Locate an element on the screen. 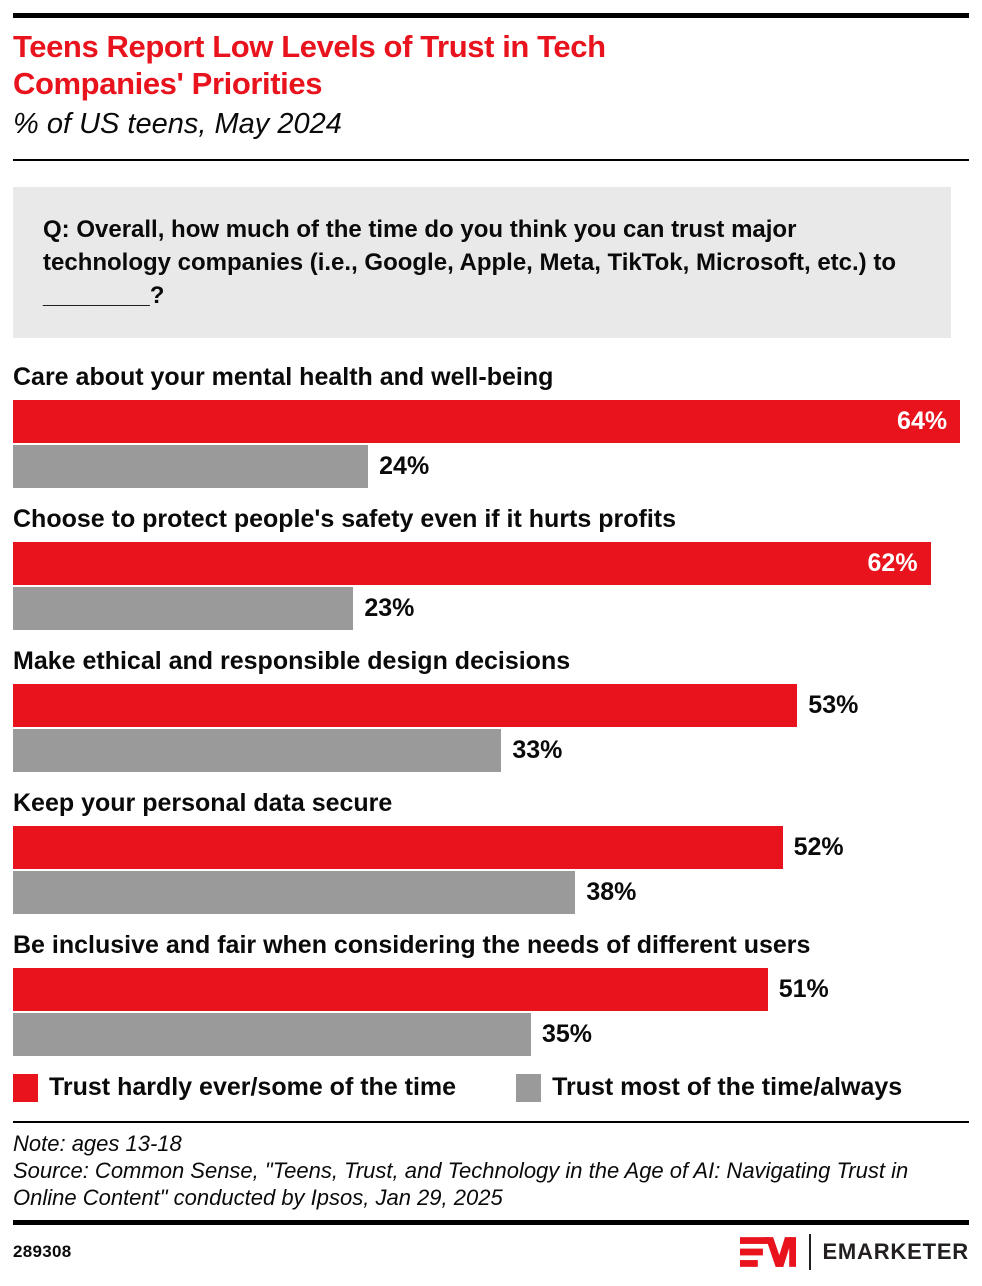  trust-low-bar: 64% is located at coordinates (487, 421).